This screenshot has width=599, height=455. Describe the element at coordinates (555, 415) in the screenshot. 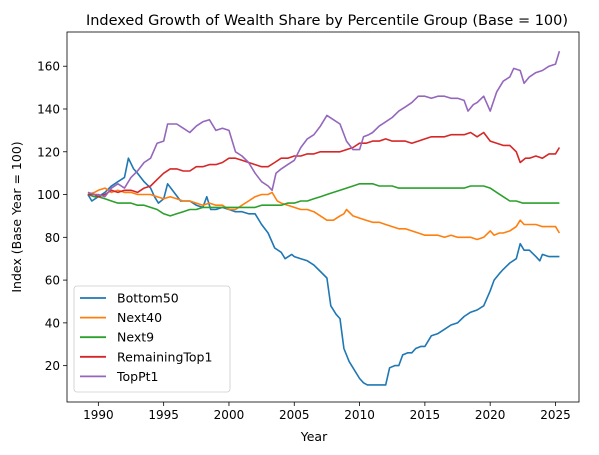

I see `x-tick-label: 2025` at that location.